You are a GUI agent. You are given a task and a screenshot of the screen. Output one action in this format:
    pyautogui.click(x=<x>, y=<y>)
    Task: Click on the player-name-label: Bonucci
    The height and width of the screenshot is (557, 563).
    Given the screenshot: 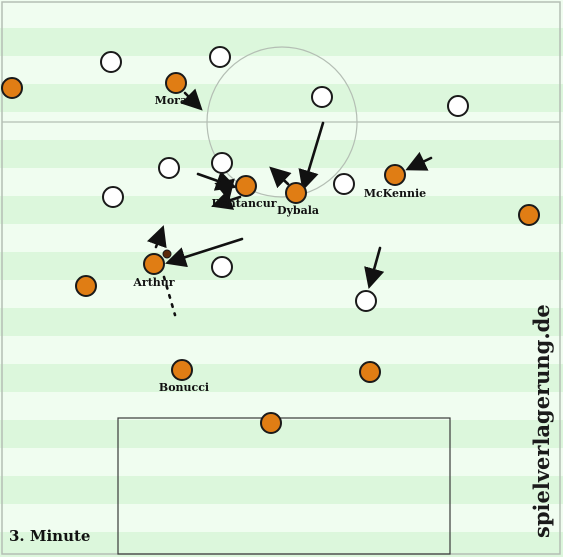 What is the action you would take?
    pyautogui.click(x=184, y=387)
    